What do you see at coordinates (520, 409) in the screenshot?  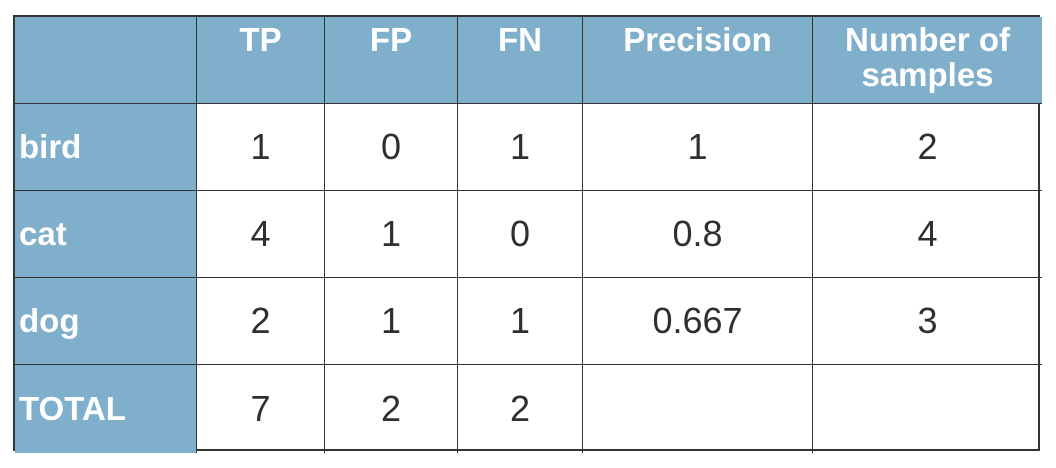 I see `table-cell-total-fn: 2` at bounding box center [520, 409].